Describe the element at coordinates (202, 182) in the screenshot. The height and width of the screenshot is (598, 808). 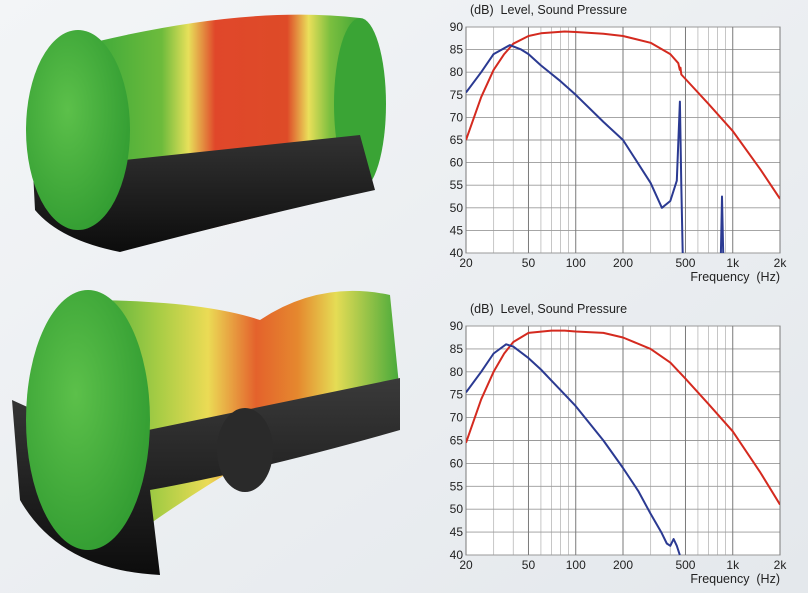
I see `tube-shell` at that location.